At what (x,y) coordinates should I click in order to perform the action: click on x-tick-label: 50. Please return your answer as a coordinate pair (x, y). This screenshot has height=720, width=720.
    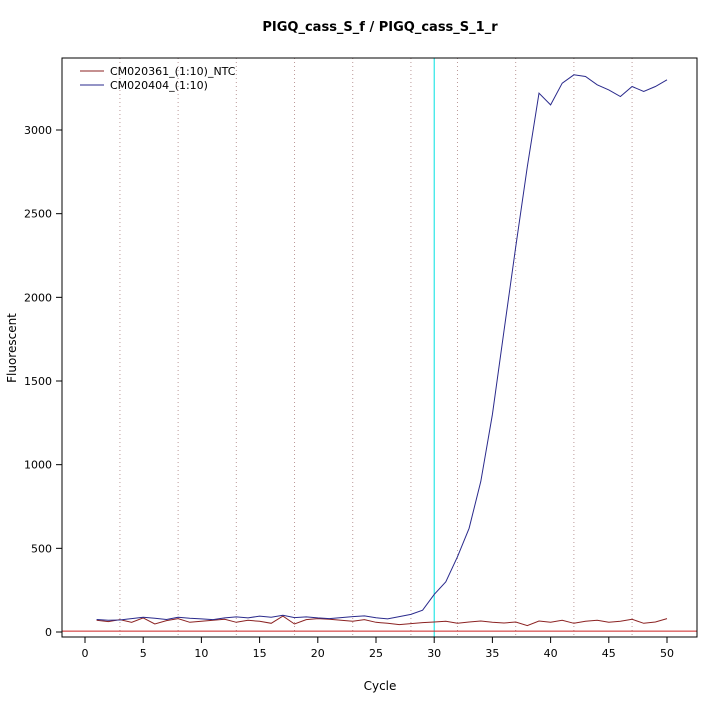
    Looking at the image, I should click on (667, 653).